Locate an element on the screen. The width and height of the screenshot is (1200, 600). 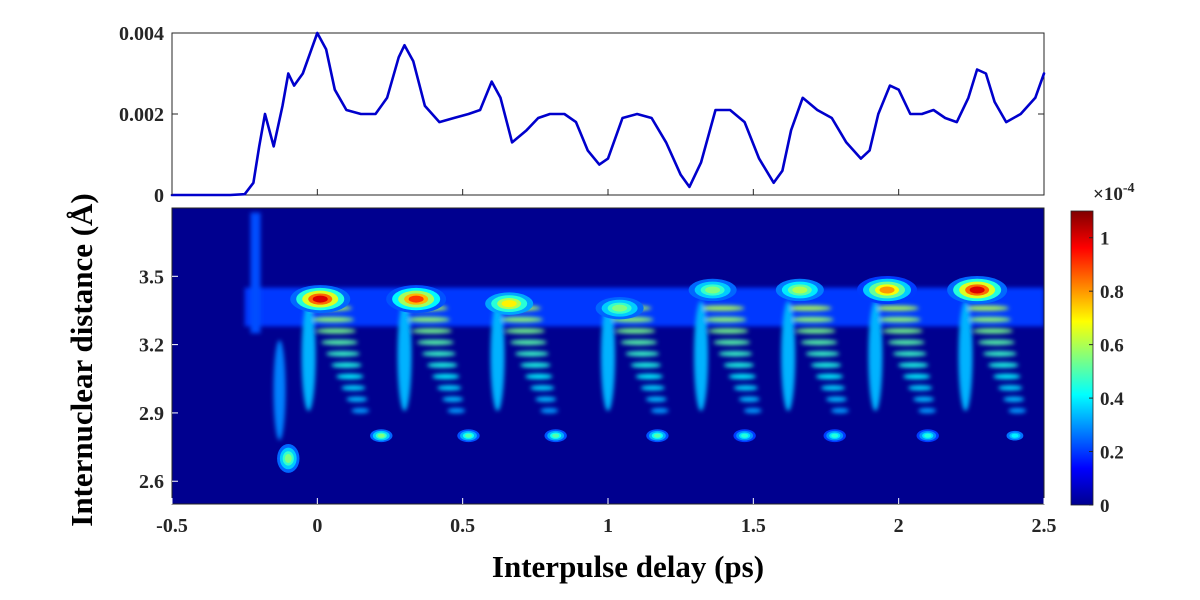
y-tick-label: 3.2 is located at coordinates (151, 346).